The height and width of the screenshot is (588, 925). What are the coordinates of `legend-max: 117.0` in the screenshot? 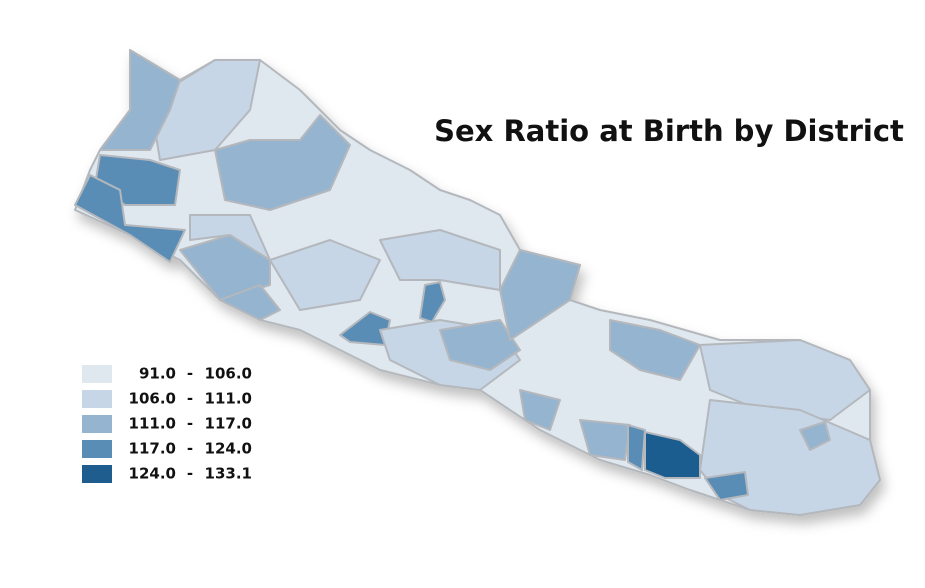 It's located at (228, 424).